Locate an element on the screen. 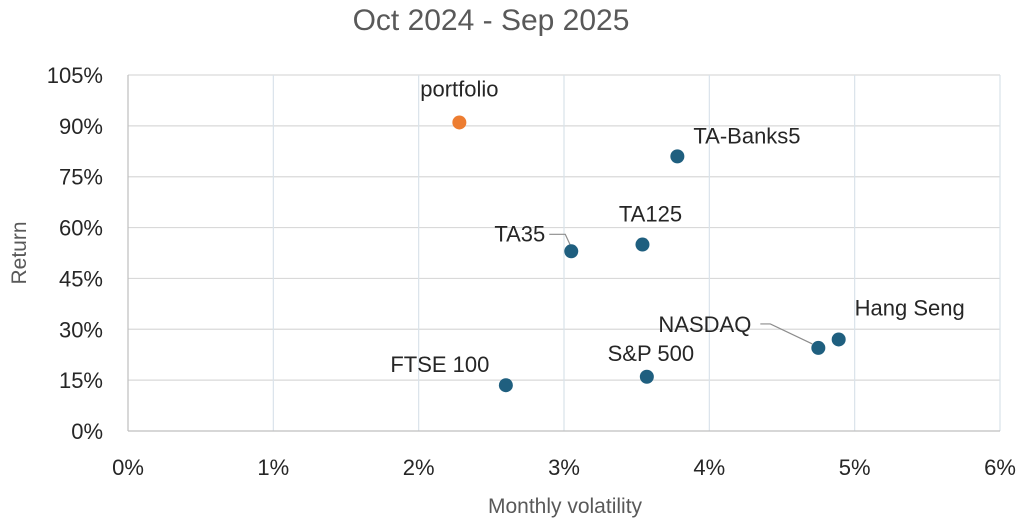  y-tick-label: 30% is located at coordinates (81, 329).